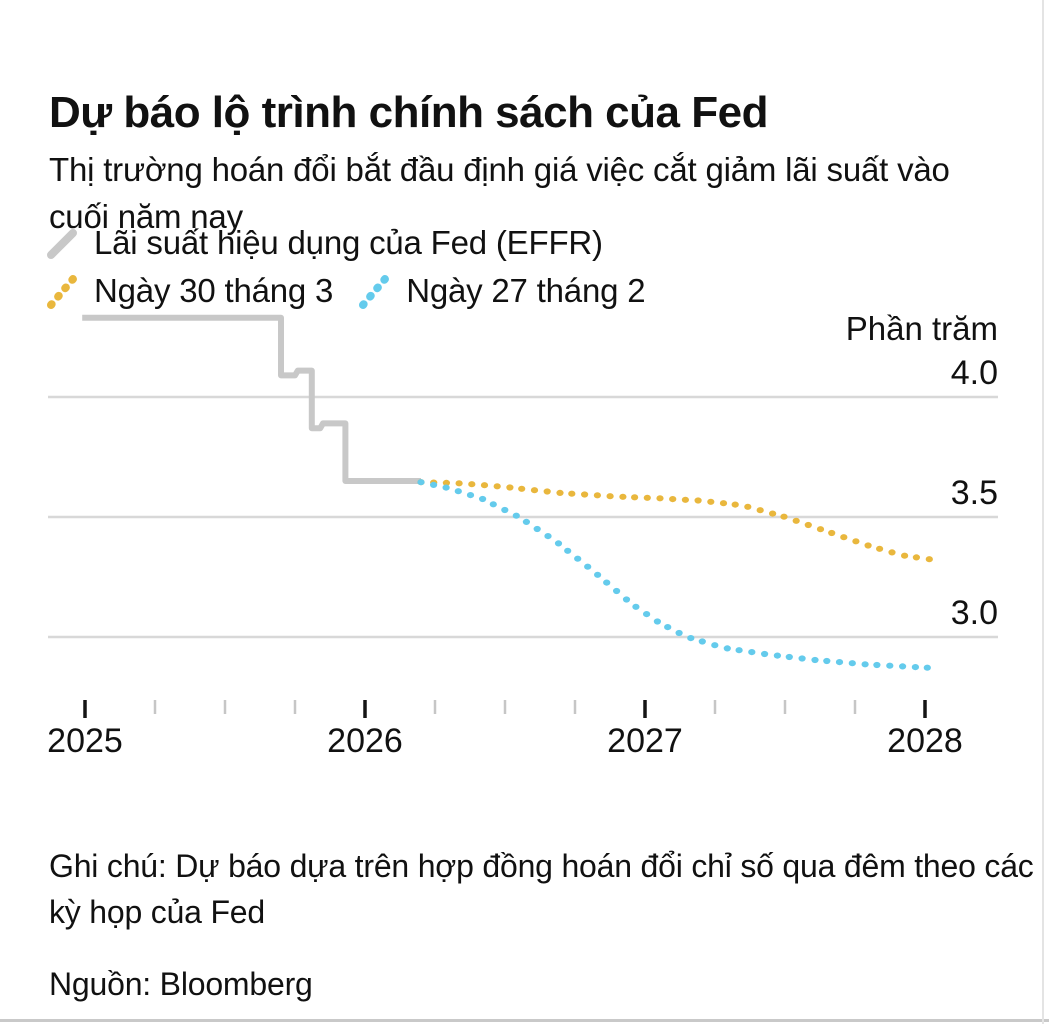 Image resolution: width=1049 pixels, height=1024 pixels. What do you see at coordinates (85, 741) in the screenshot?
I see `x-tick-label: 2025` at bounding box center [85, 741].